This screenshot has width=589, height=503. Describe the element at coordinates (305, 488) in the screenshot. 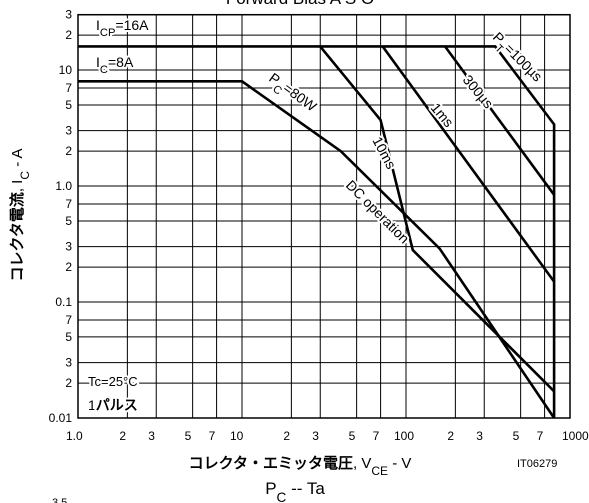

I see `text-part: -- Ta` at that location.